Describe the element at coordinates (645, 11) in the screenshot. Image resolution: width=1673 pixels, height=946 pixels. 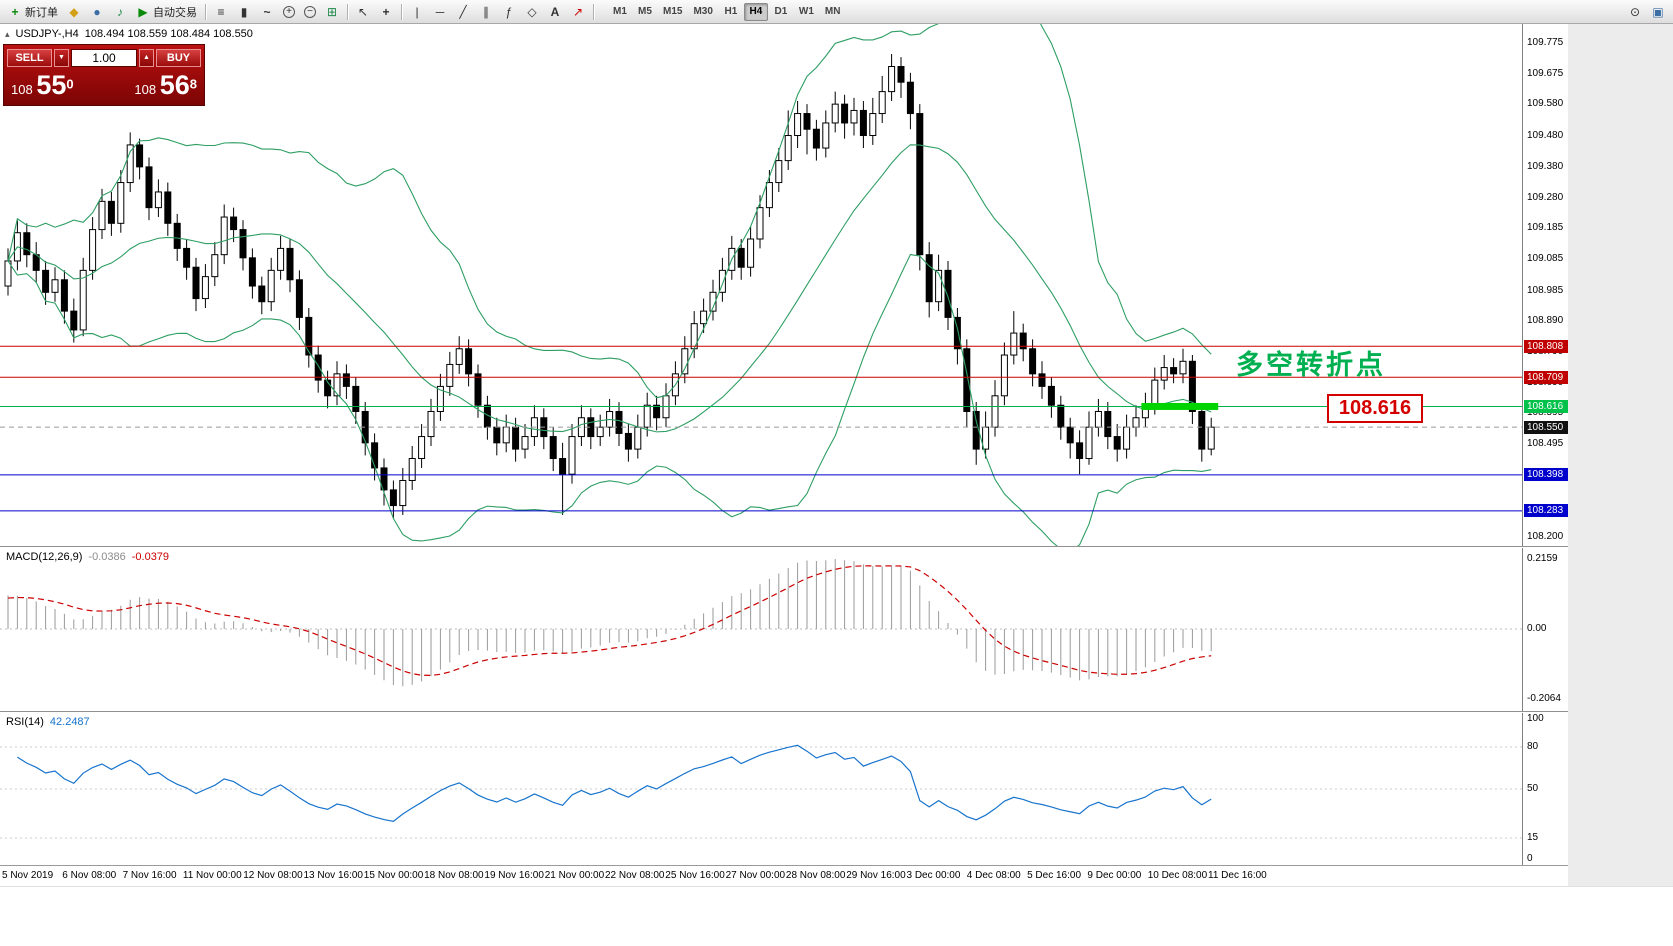
I see `timeframe-m5-button: M5` at that location.